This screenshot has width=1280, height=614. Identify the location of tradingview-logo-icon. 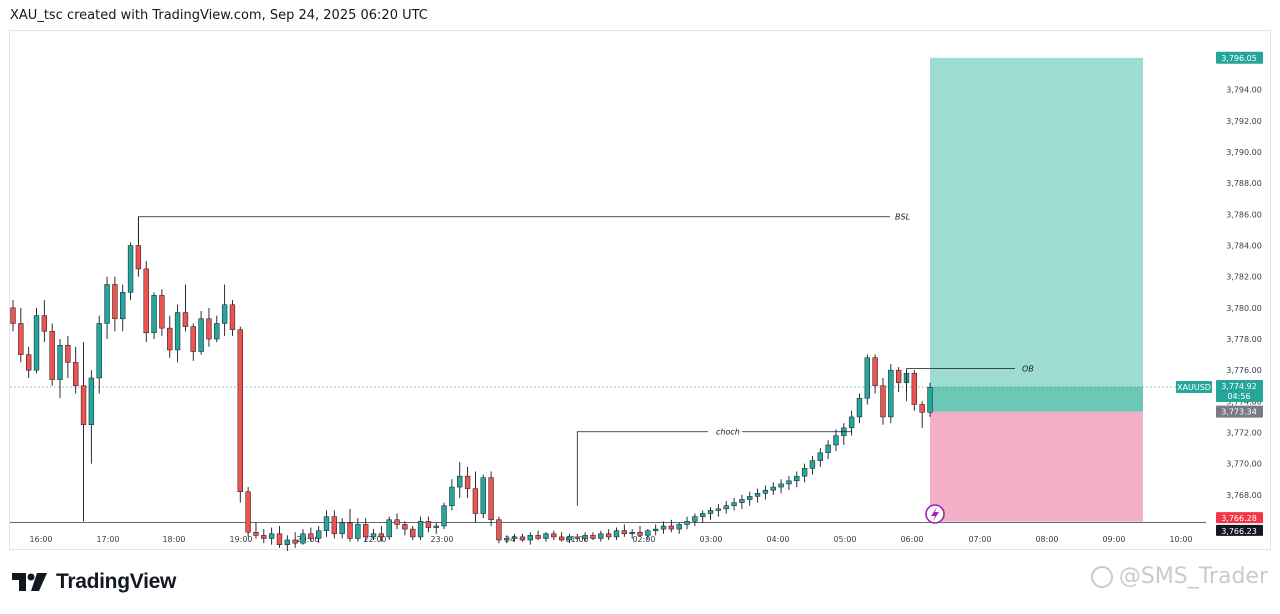
(29, 582).